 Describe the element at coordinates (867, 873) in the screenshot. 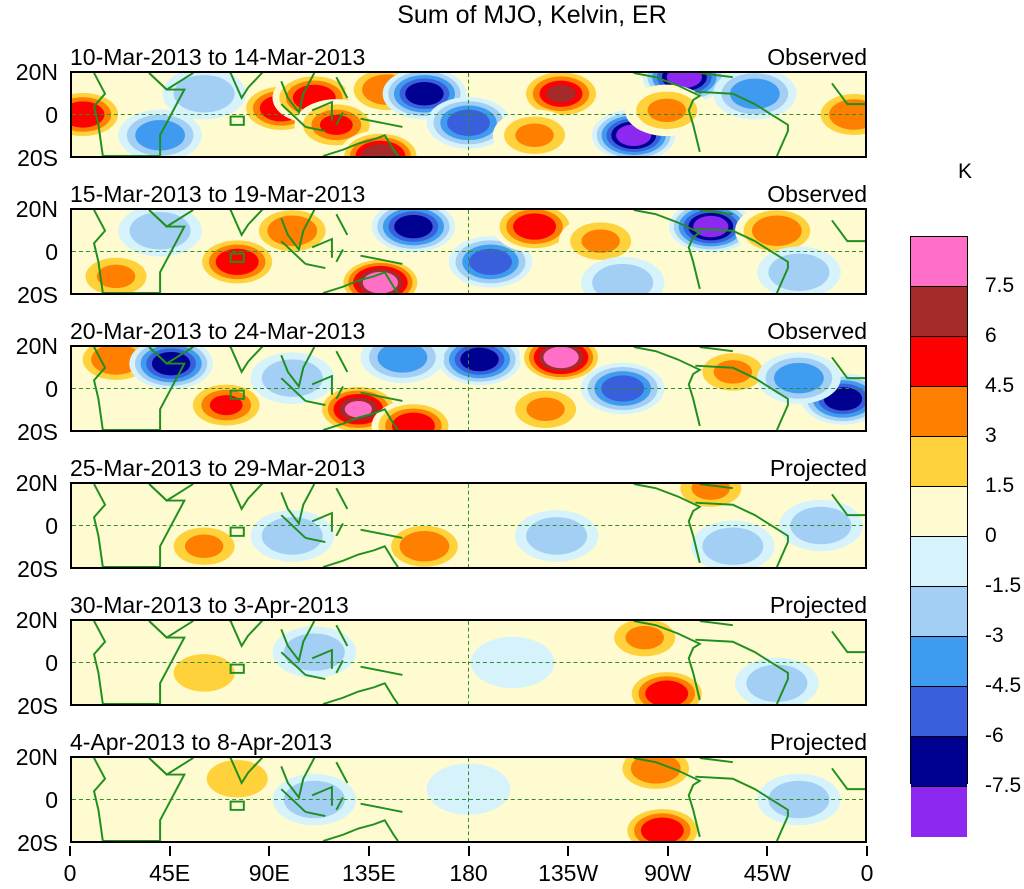

I see `lon-tick-label: 0` at that location.